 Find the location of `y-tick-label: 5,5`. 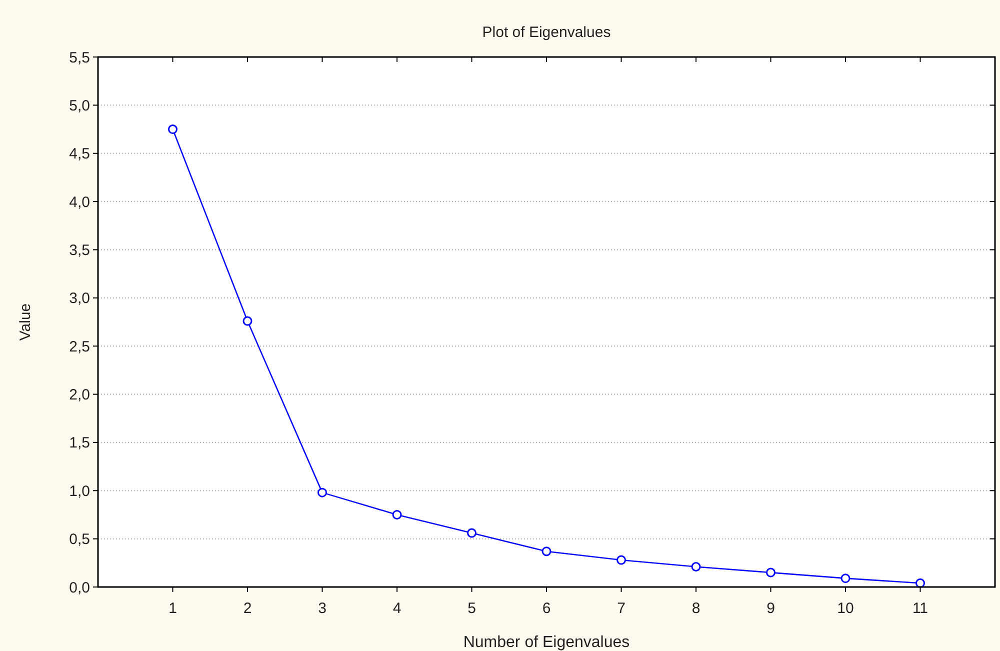

y-tick-label: 5,5 is located at coordinates (79, 57).